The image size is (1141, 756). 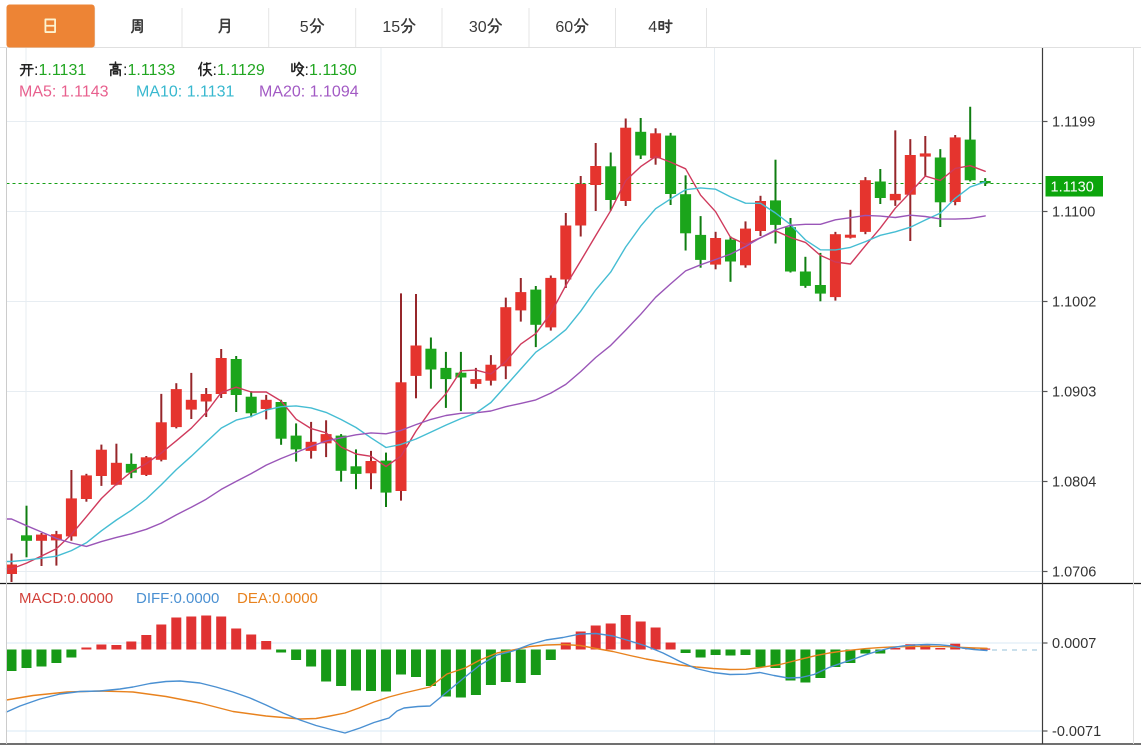 I want to click on svg-text: 4, so click(x=652, y=27).